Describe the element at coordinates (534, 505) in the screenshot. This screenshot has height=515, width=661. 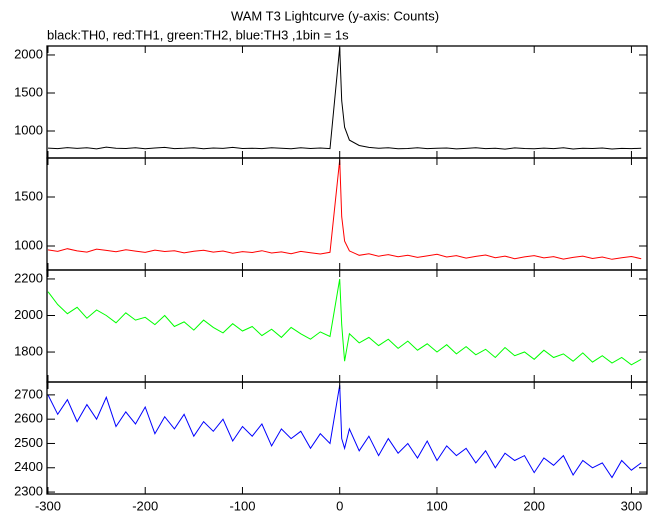
I see `x-tick-label: 200` at that location.